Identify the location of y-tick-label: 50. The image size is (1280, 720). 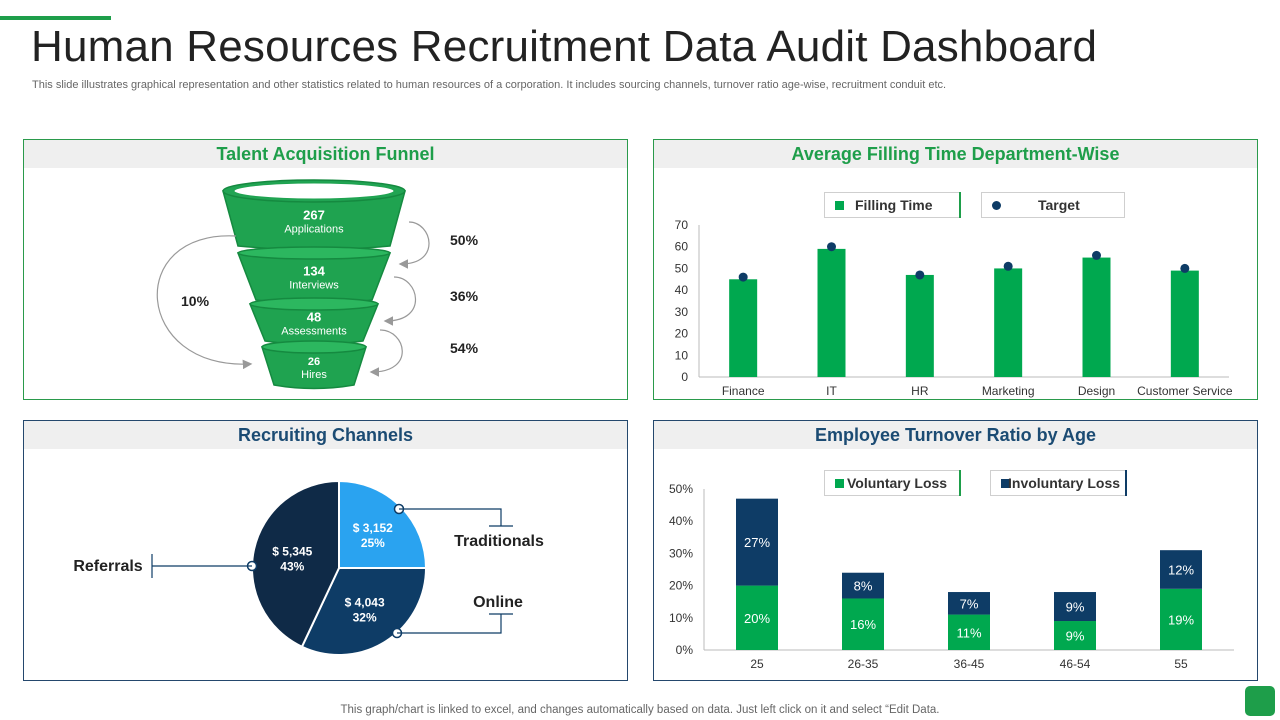
(682, 268).